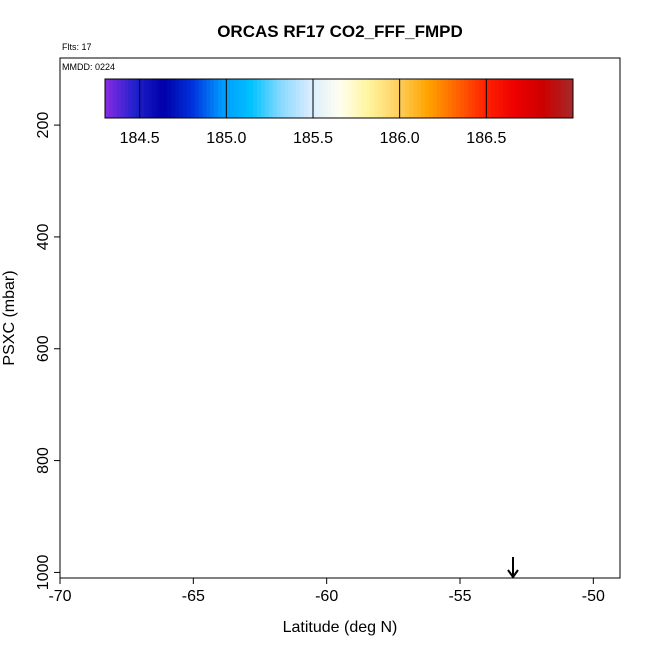 The height and width of the screenshot is (655, 650). What do you see at coordinates (340, 31) in the screenshot?
I see `chart-title: ORCAS RF17 CO2_FFF_FMPD` at bounding box center [340, 31].